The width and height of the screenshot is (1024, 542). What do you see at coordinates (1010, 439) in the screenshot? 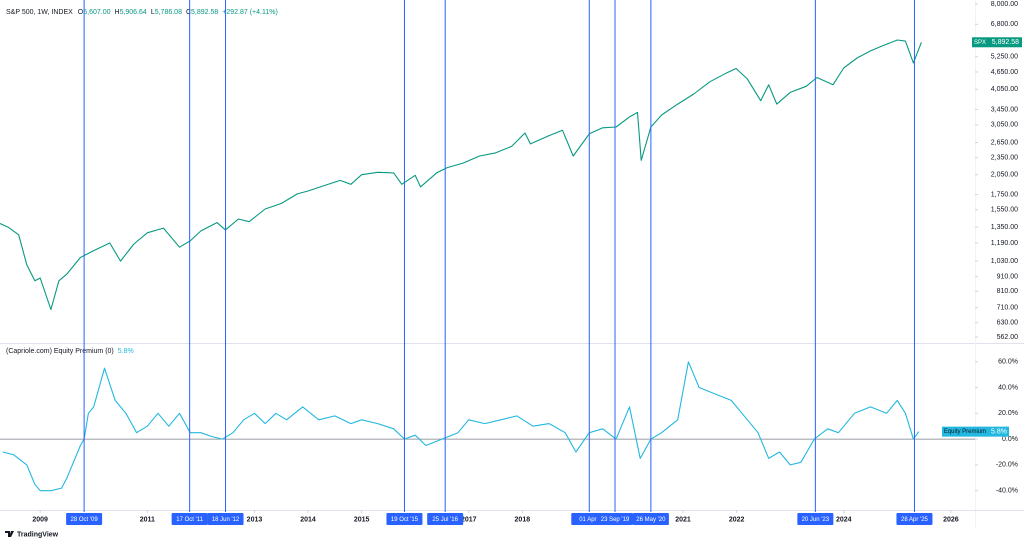
I see `y-tick-label: 0.0%` at bounding box center [1010, 439].